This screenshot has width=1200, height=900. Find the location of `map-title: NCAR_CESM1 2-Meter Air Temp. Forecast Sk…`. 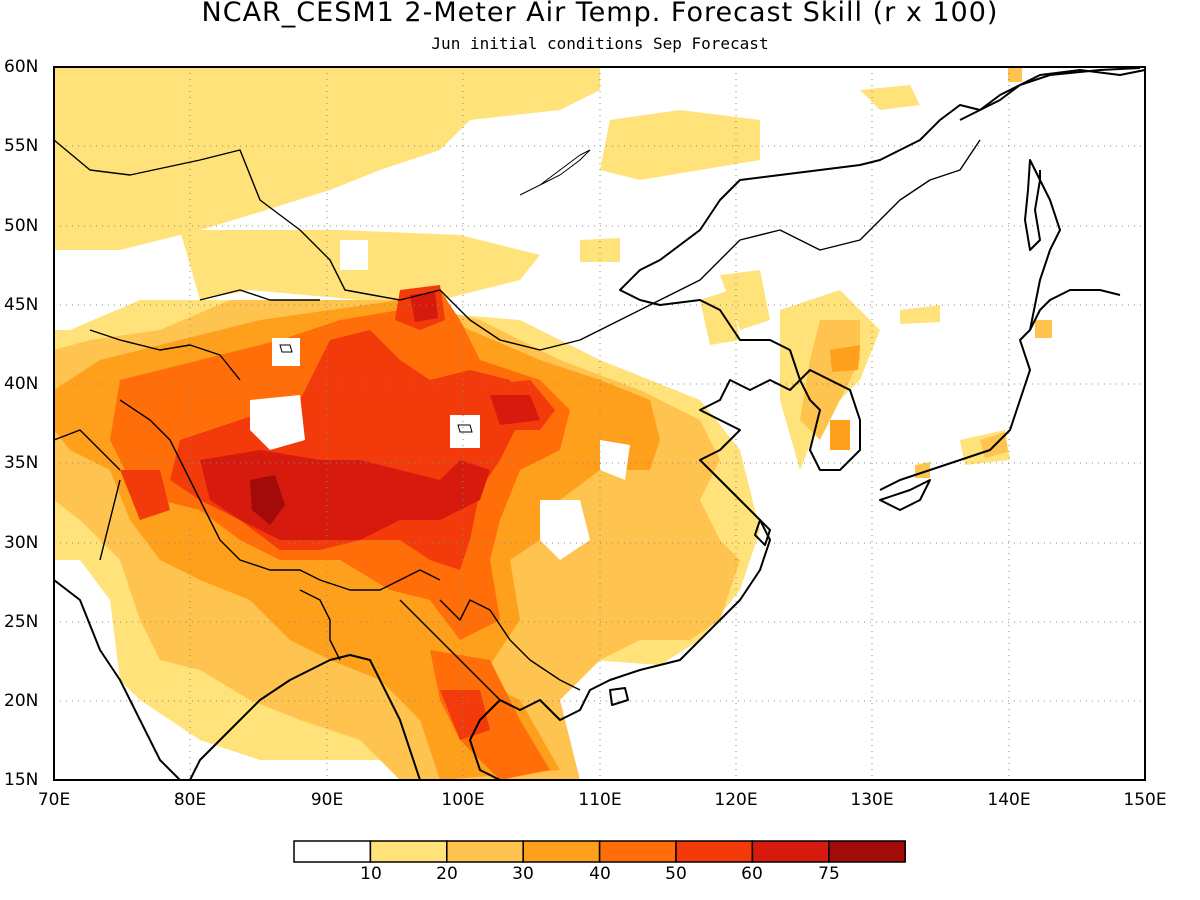

map-title: NCAR_CESM1 2-Meter Air Temp. Forecast Sk… is located at coordinates (600, 14).